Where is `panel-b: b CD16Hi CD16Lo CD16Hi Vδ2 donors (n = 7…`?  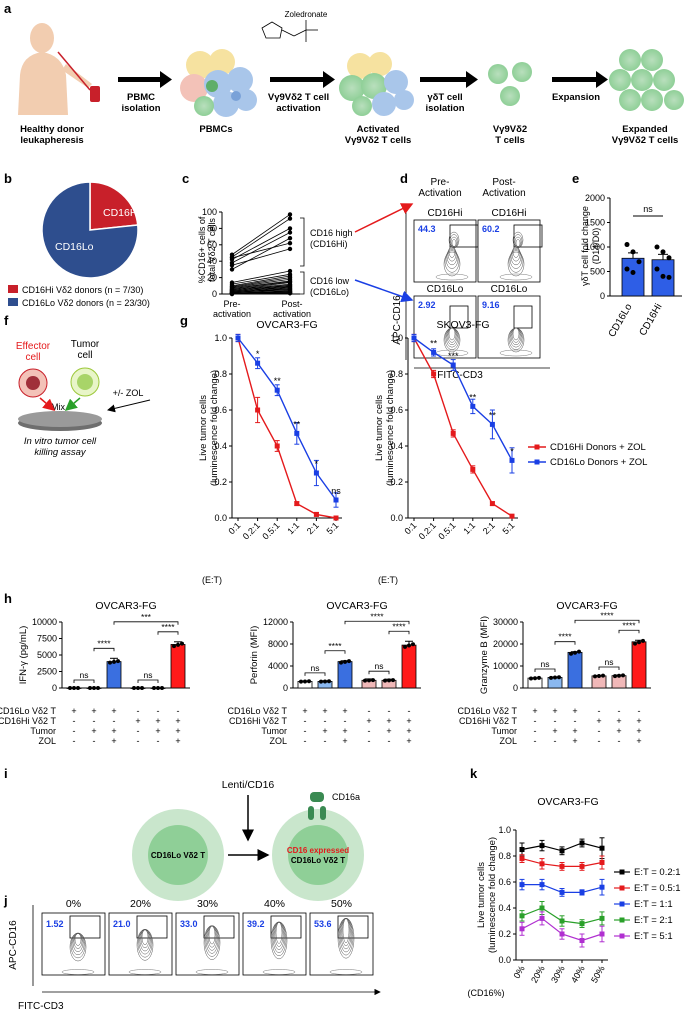
panel-b: b CD16Hi CD16Lo CD16Hi Vδ2 donors (n = 7… is located at coordinates (77, 239).